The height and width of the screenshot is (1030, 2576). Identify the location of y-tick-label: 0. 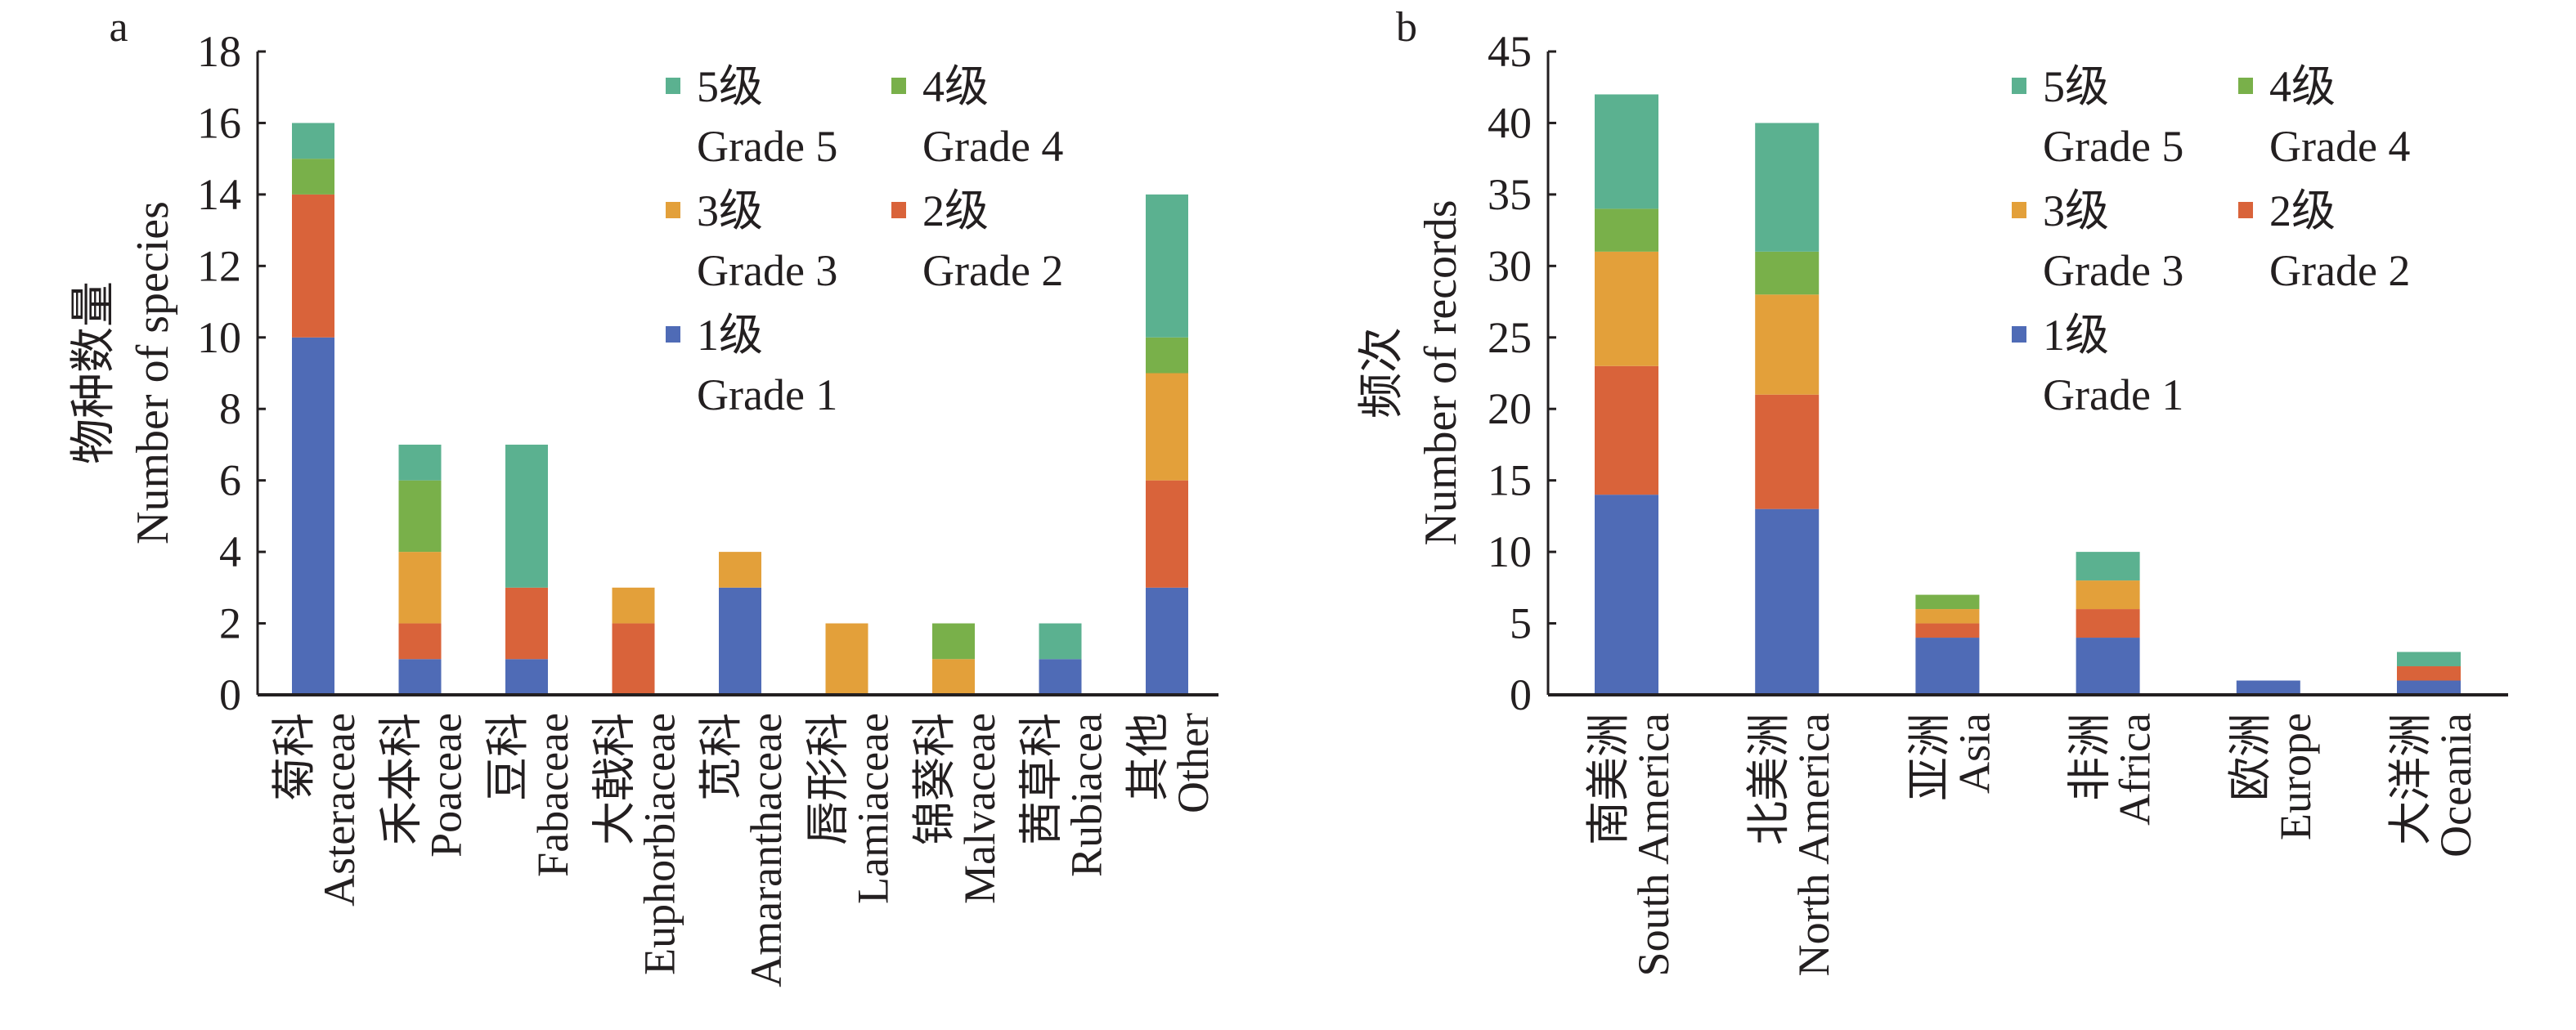
(230, 694).